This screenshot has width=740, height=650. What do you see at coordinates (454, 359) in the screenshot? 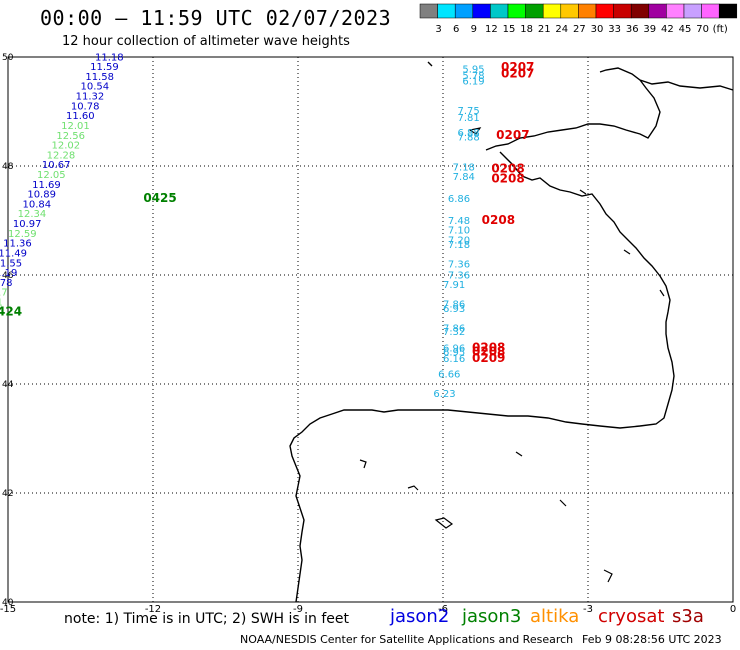
I see `swh-value-east: 6.16` at bounding box center [454, 359].